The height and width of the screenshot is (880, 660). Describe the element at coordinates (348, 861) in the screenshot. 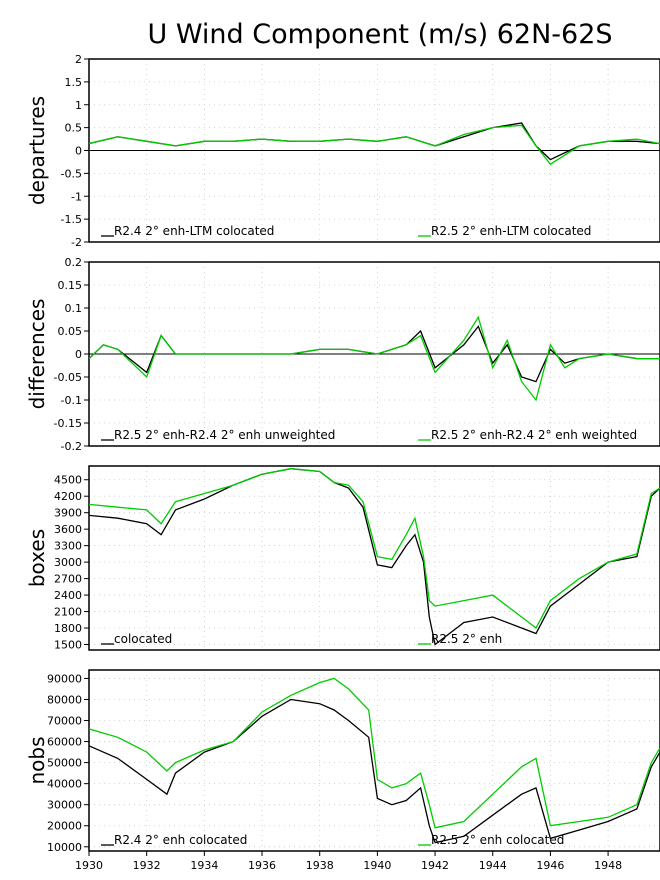

I see `x-axis: 1930 1932 1934 1936 1938 1940 1942 1944 1946 1948` at that location.